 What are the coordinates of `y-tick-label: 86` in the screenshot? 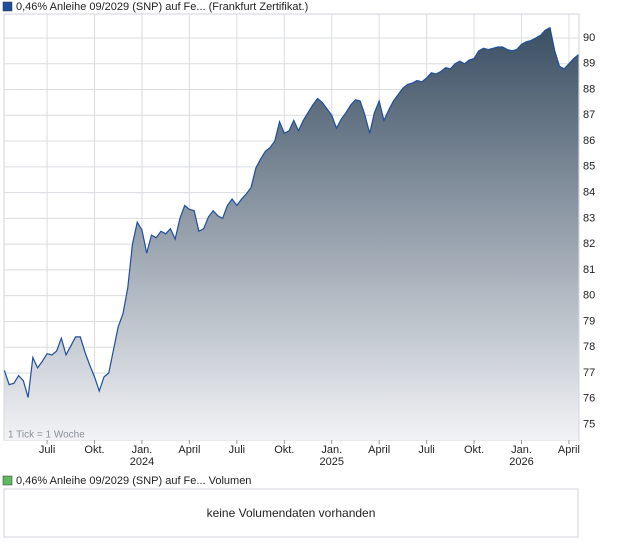 It's located at (589, 141).